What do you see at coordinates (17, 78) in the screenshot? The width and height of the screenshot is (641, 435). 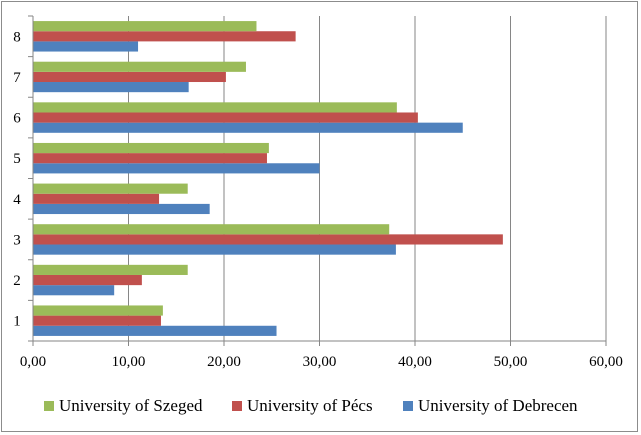 I see `y-tick-label: 7` at bounding box center [17, 78].